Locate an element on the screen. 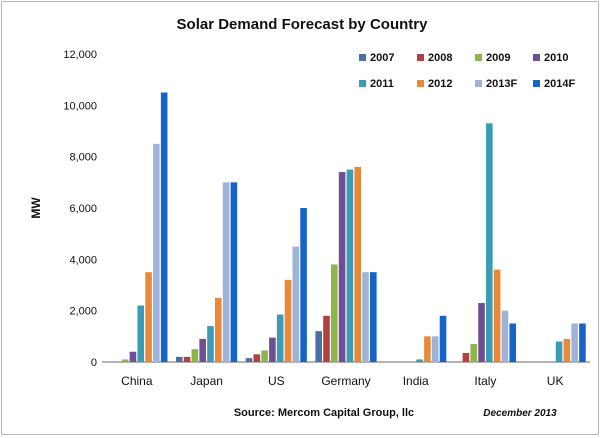 Image resolution: width=600 pixels, height=438 pixels. bar-uk-2013f is located at coordinates (574, 342).